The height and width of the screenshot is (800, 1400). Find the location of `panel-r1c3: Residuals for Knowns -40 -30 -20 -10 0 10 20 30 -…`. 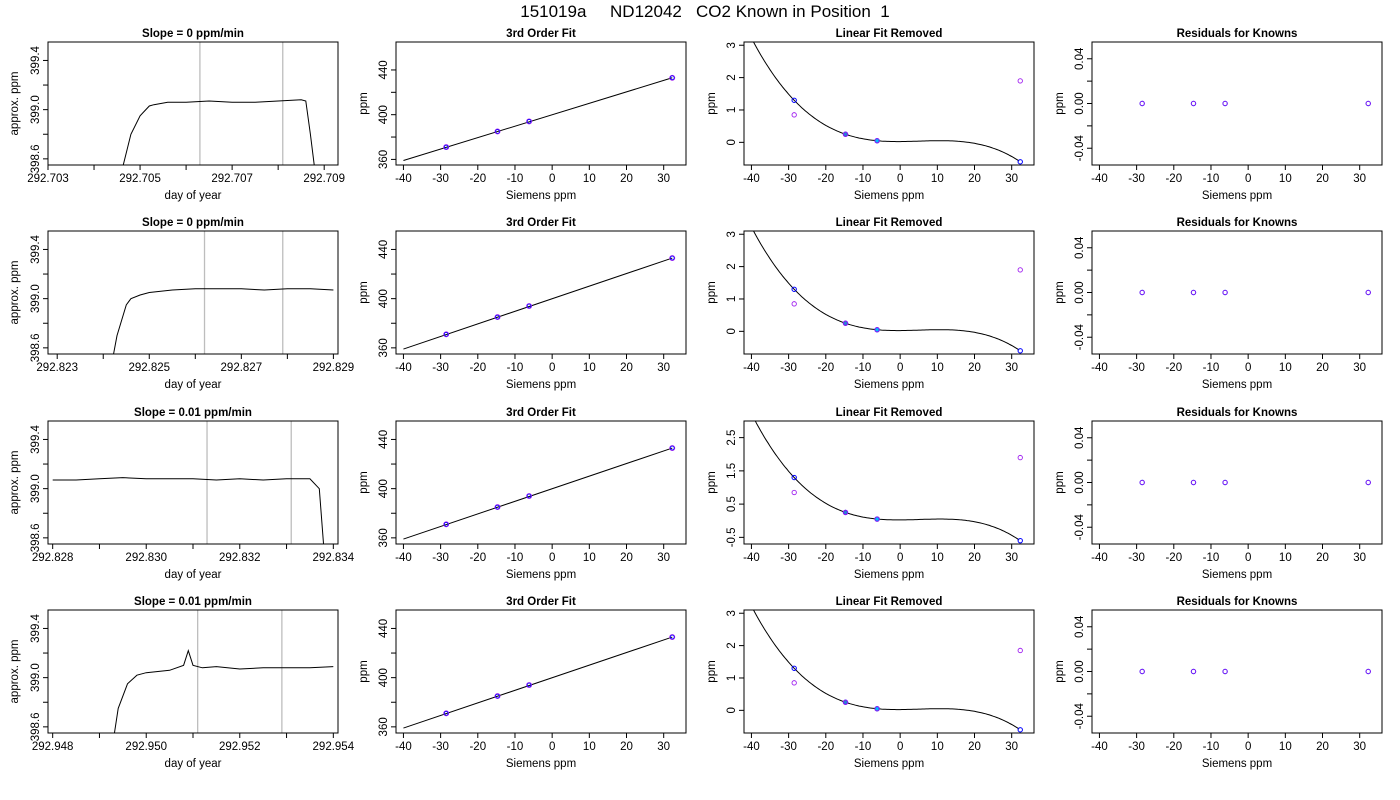

panel-r1c3: Residuals for Knowns -40 -30 -20 -10 0 10 20 30 -… is located at coordinates (1218, 304).